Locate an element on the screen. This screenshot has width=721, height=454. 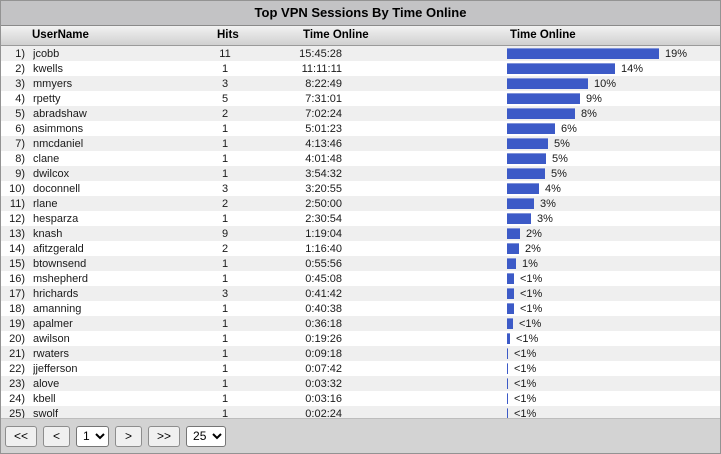
row-rank: 9) is located at coordinates (20, 173).